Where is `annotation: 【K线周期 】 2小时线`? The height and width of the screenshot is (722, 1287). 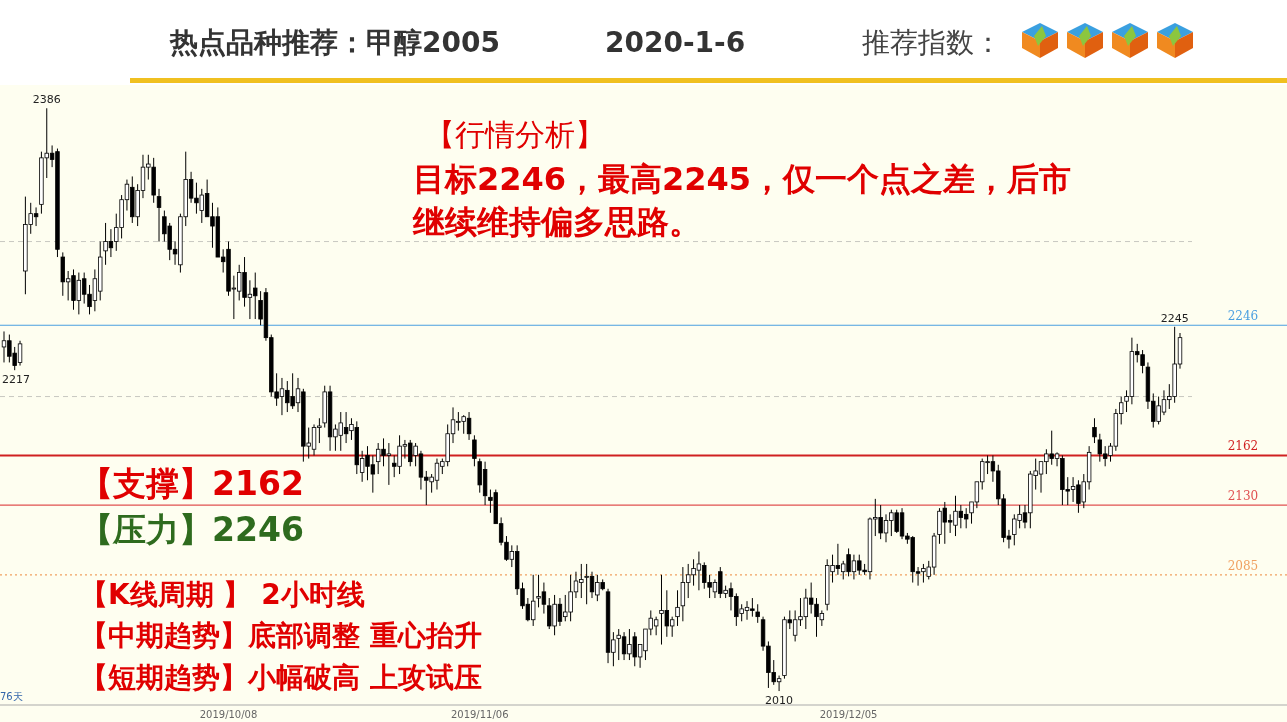 annotation: 【K线周期 】 2小时线 is located at coordinates (222, 594).